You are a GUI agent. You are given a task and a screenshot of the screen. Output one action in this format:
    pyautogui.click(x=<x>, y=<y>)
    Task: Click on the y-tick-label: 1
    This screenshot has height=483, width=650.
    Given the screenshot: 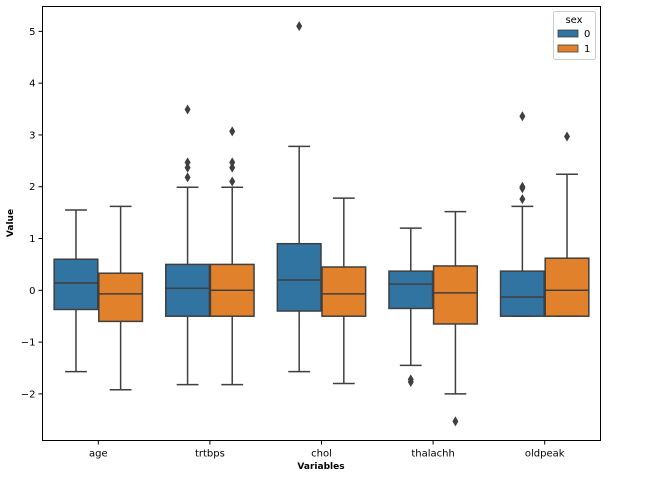 What is the action you would take?
    pyautogui.click(x=32, y=239)
    